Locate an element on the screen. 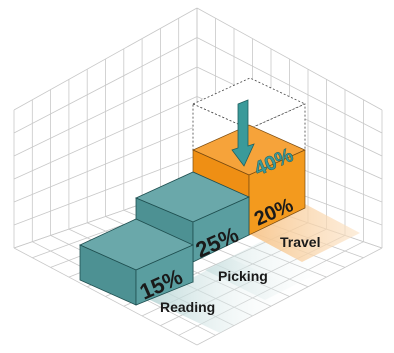 This screenshot has height=353, width=394. bar-reading is located at coordinates (136, 262).